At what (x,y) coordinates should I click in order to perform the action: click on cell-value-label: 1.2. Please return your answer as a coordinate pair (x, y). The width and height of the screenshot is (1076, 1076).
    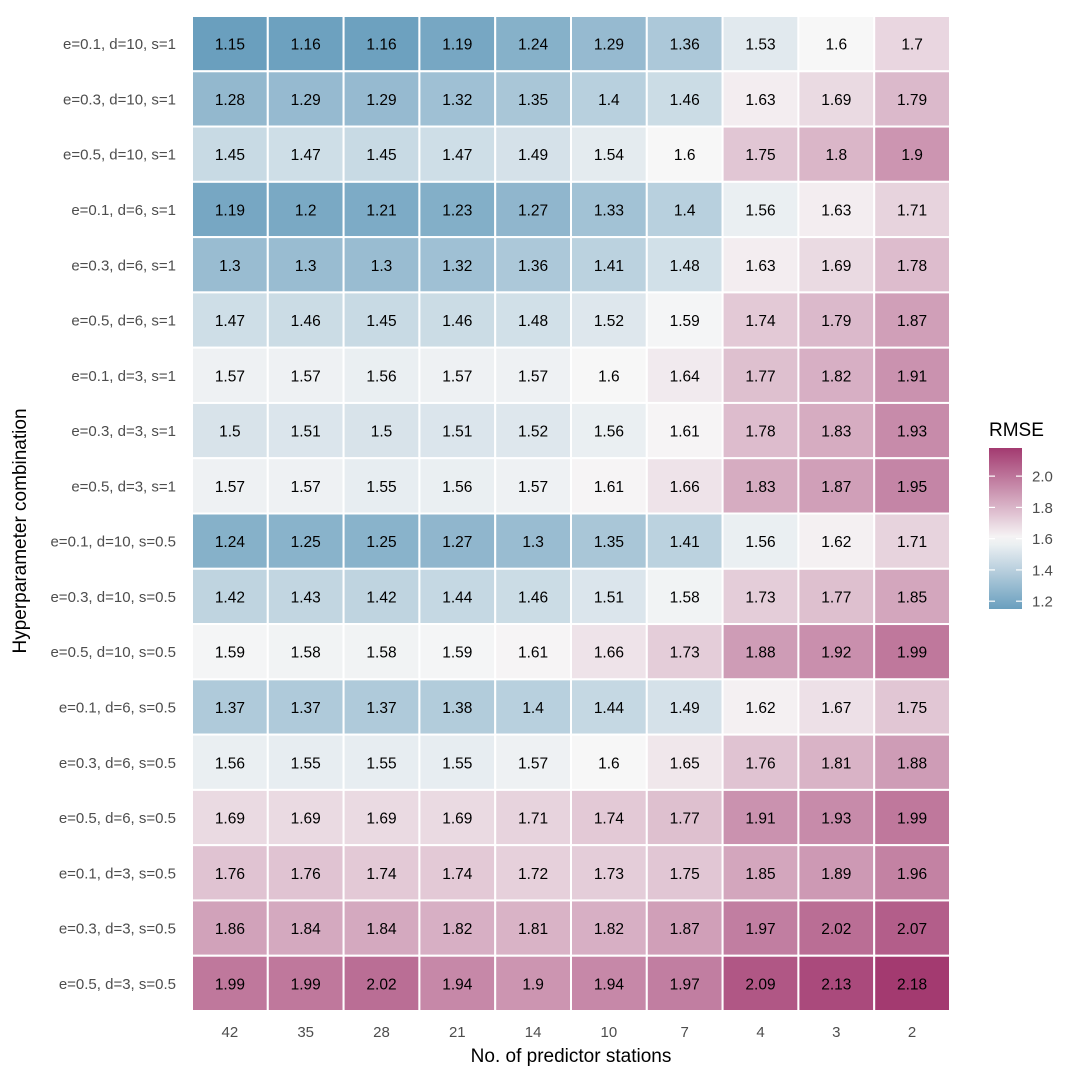
    Looking at the image, I should click on (306, 210).